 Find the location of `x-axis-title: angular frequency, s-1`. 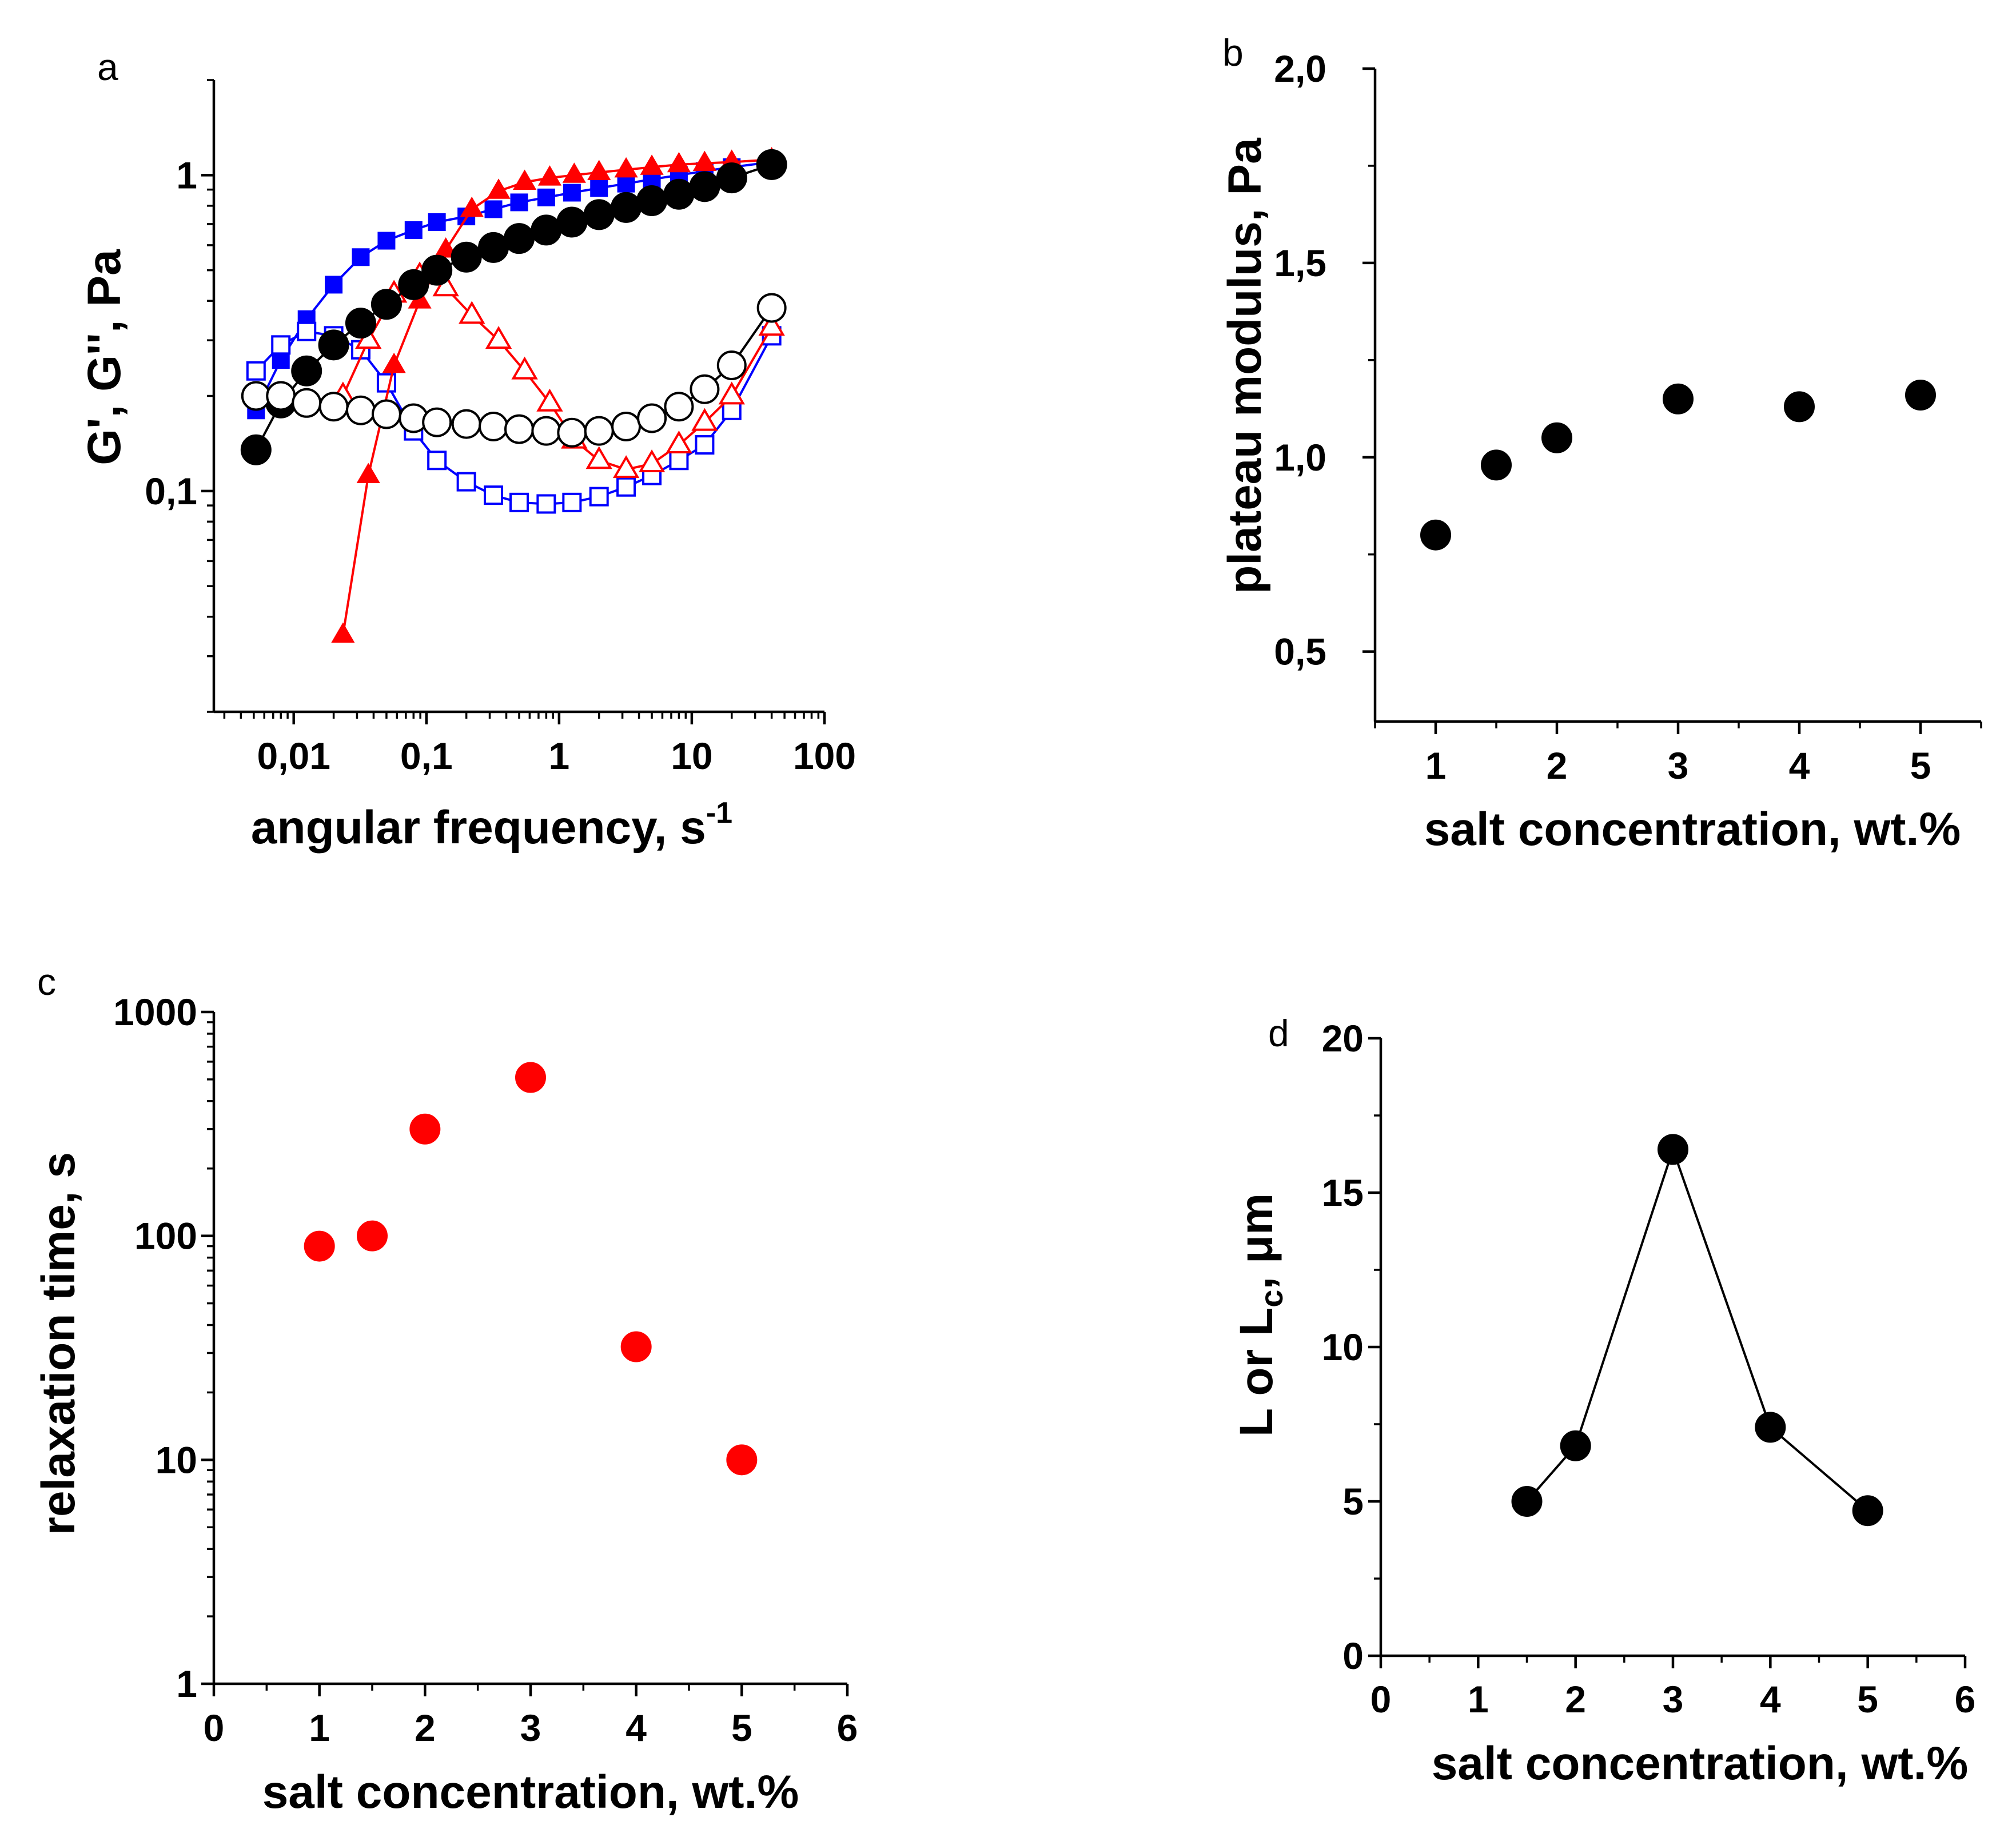

x-axis-title: angular frequency, s-1 is located at coordinates (491, 825).